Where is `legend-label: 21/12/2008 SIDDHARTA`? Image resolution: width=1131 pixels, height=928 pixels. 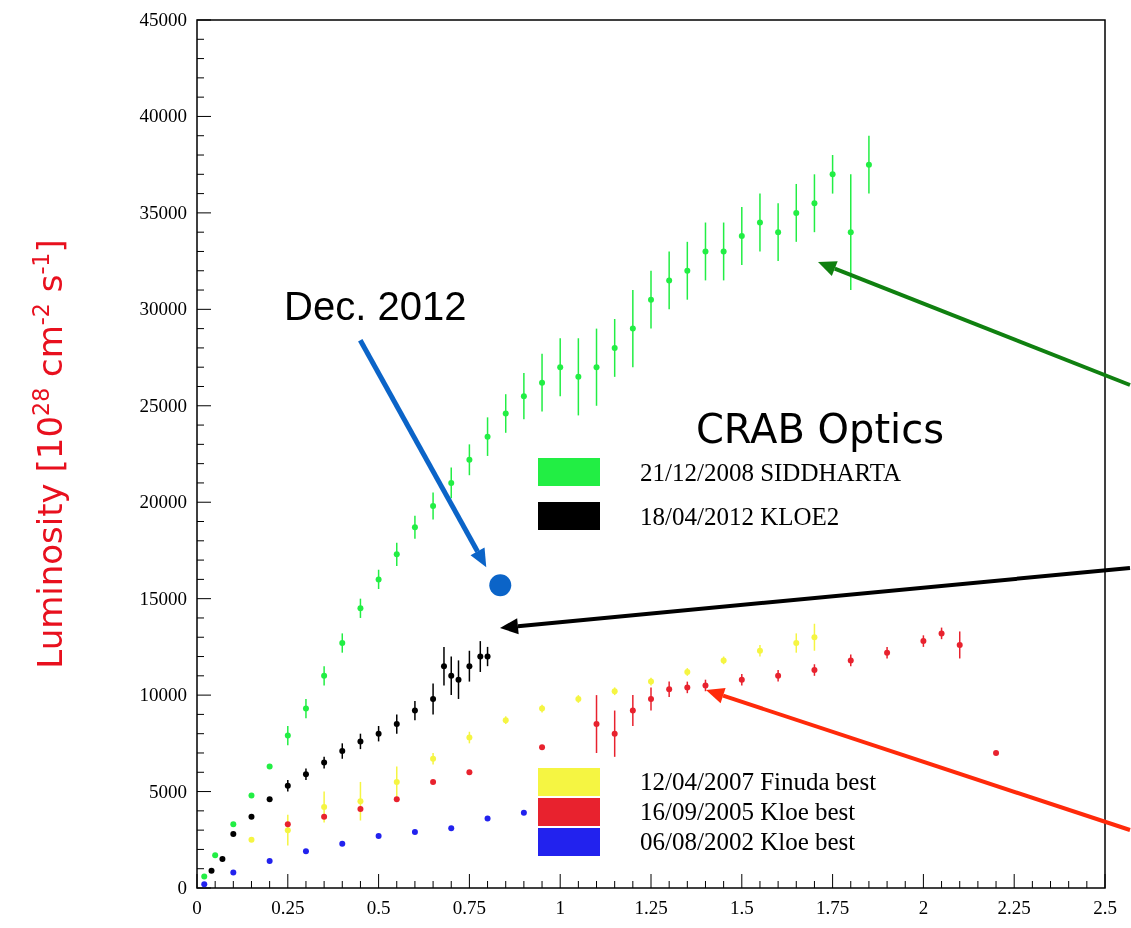
legend-label: 21/12/2008 SIDDHARTA is located at coordinates (771, 472).